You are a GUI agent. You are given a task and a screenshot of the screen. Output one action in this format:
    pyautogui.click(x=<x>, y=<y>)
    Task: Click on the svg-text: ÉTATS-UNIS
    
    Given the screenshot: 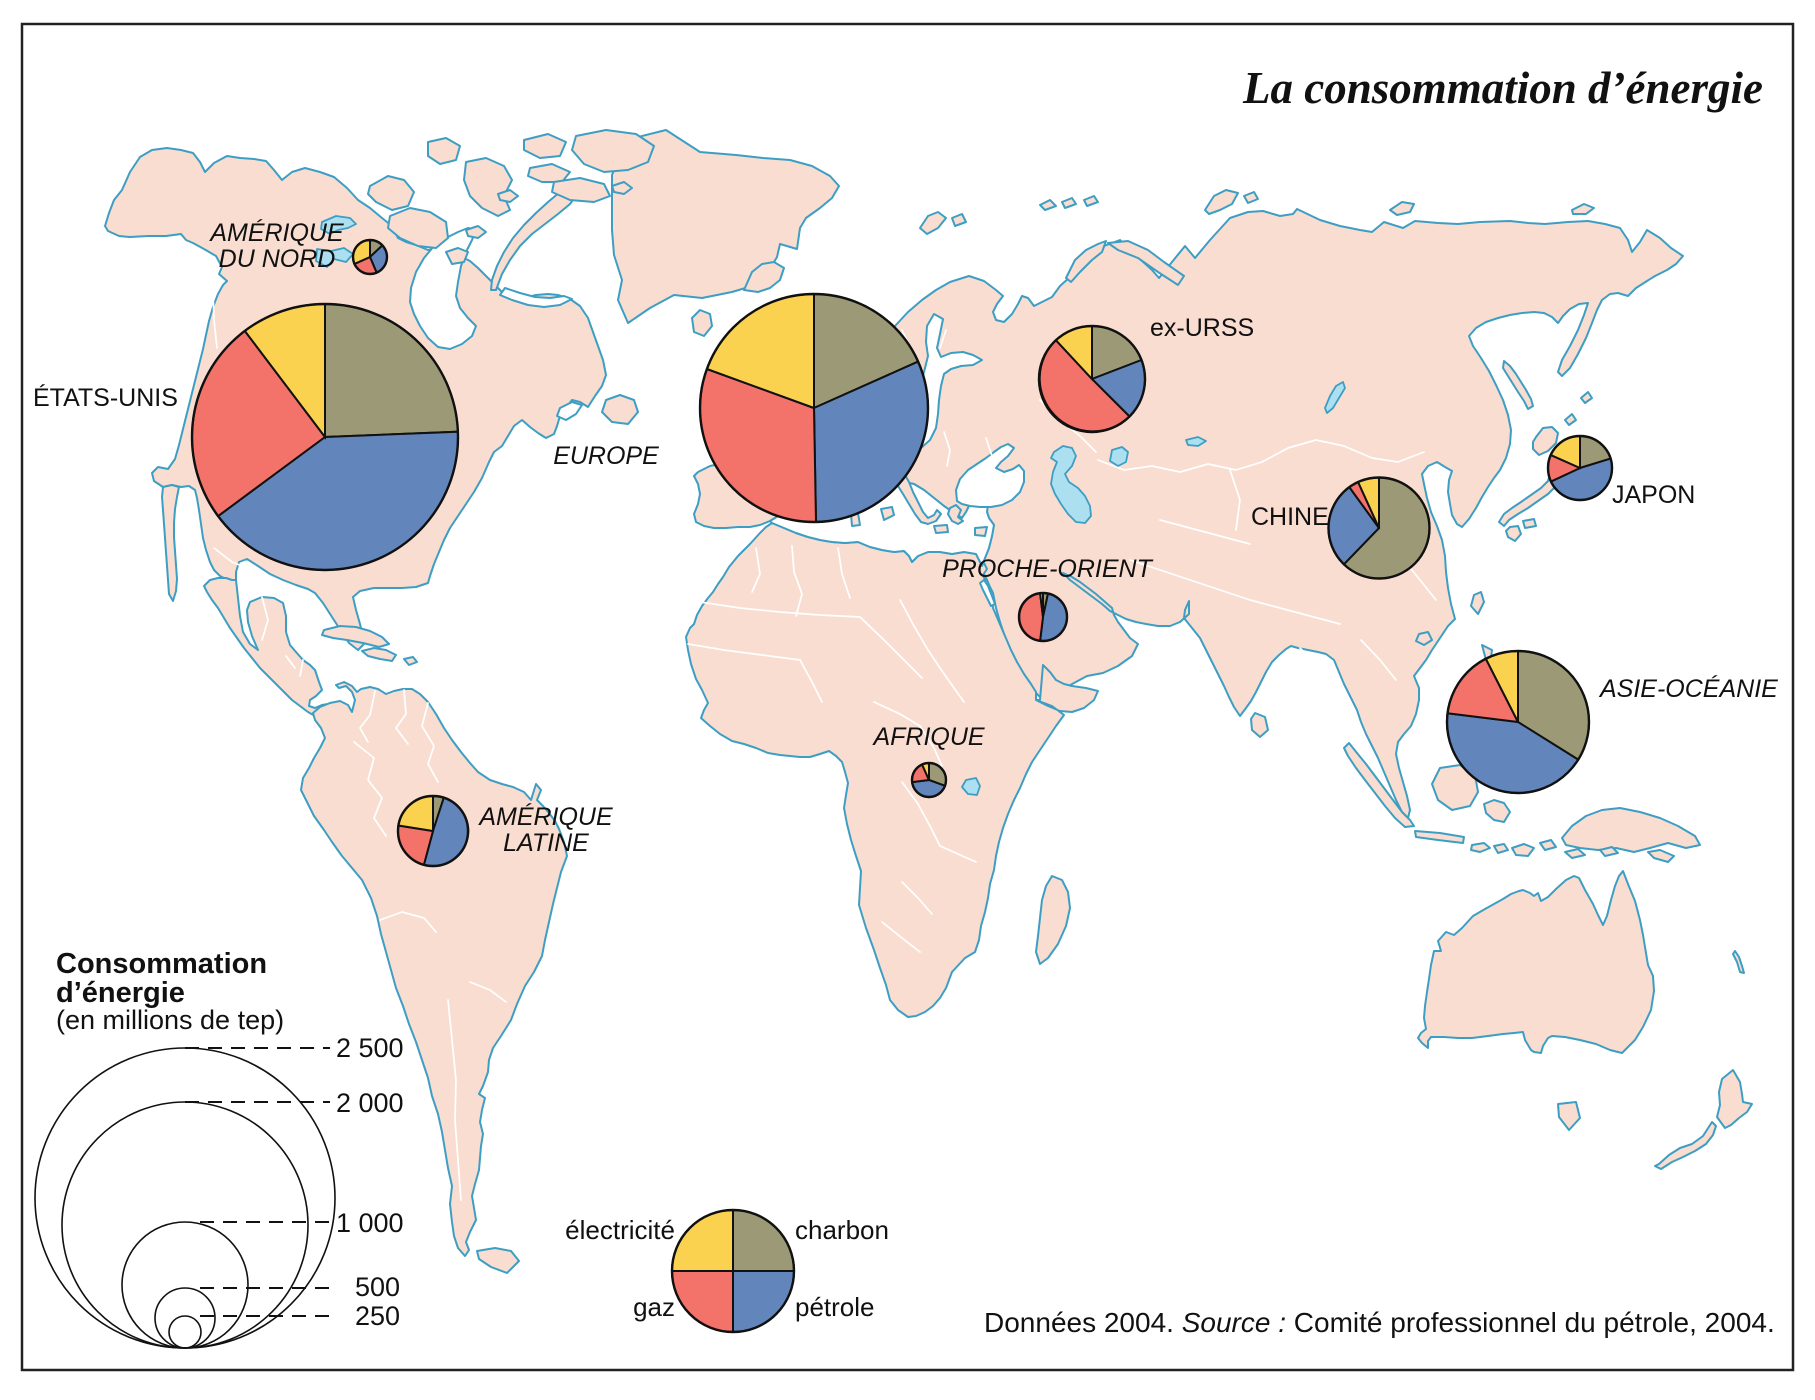 What is the action you would take?
    pyautogui.click(x=105, y=397)
    